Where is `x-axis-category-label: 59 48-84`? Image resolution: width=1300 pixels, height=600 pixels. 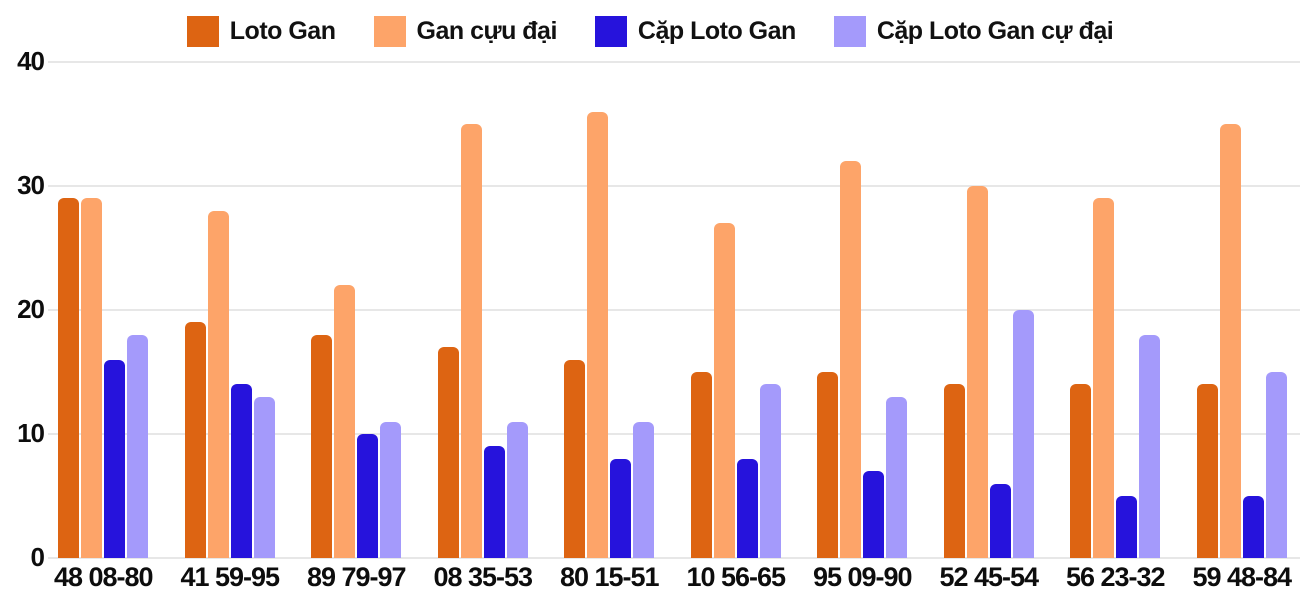 x-axis-category-label: 59 48-84 is located at coordinates (1242, 577).